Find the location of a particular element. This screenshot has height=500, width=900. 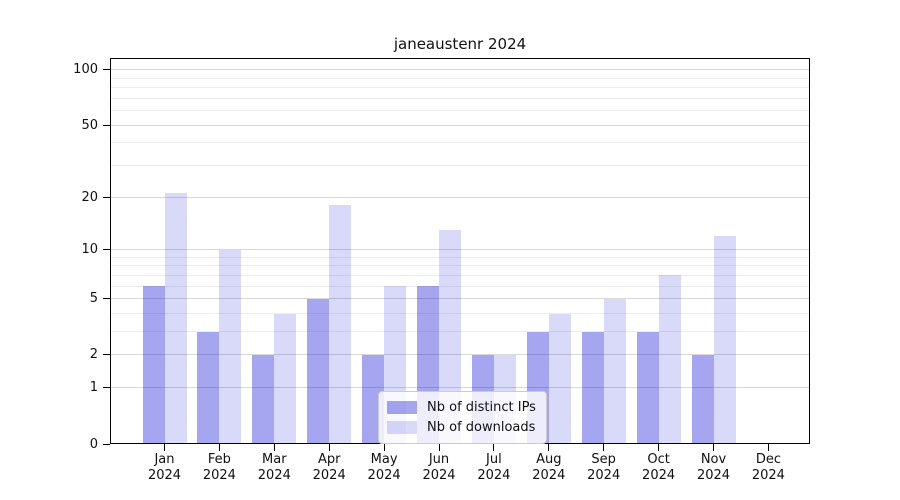

x-tick-label: May 2024 is located at coordinates (384, 467).